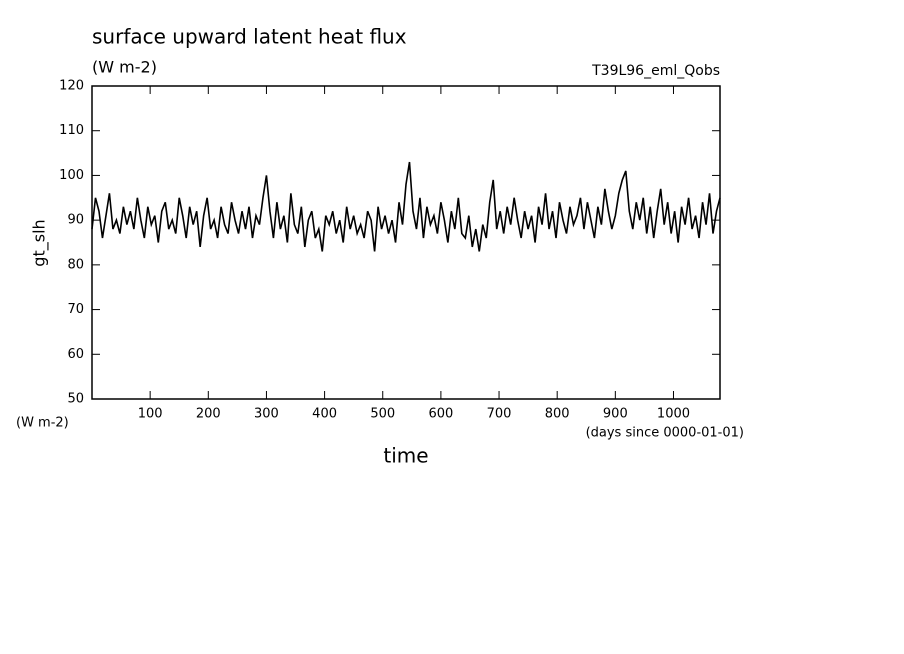  Describe the element at coordinates (71, 86) in the screenshot. I see `y-tick-label: 120` at that location.